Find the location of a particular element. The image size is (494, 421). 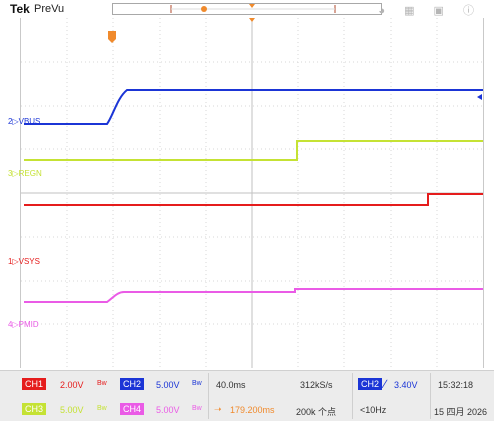

ch4-marker: 4▷PMID is located at coordinates (23, 324).